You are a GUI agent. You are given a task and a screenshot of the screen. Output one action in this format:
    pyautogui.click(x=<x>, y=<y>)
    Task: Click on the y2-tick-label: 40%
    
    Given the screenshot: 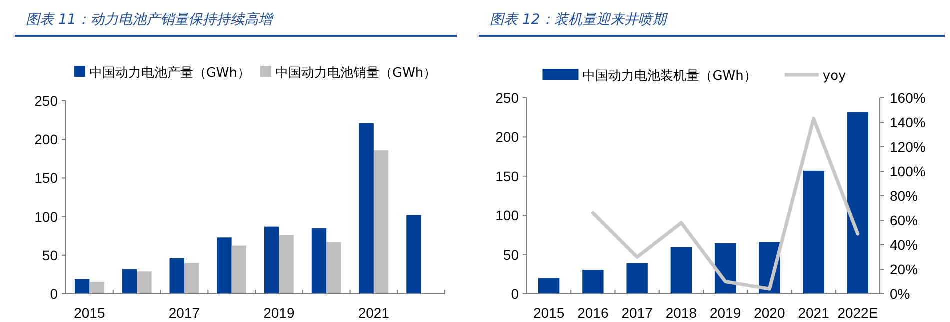 What is the action you would take?
    pyautogui.click(x=904, y=245)
    